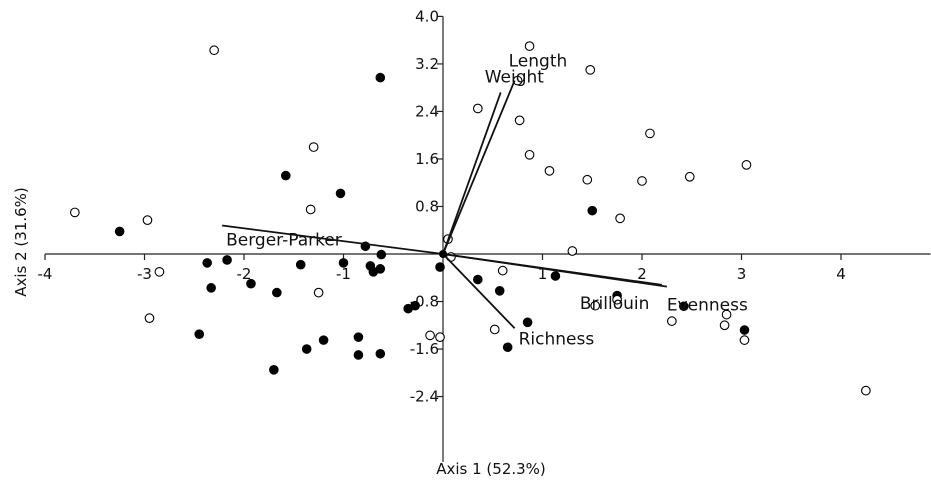 Image resolution: width=931 pixels, height=481 pixels. Describe the element at coordinates (427, 64) in the screenshot. I see `y-tick-label: 3.2` at that location.